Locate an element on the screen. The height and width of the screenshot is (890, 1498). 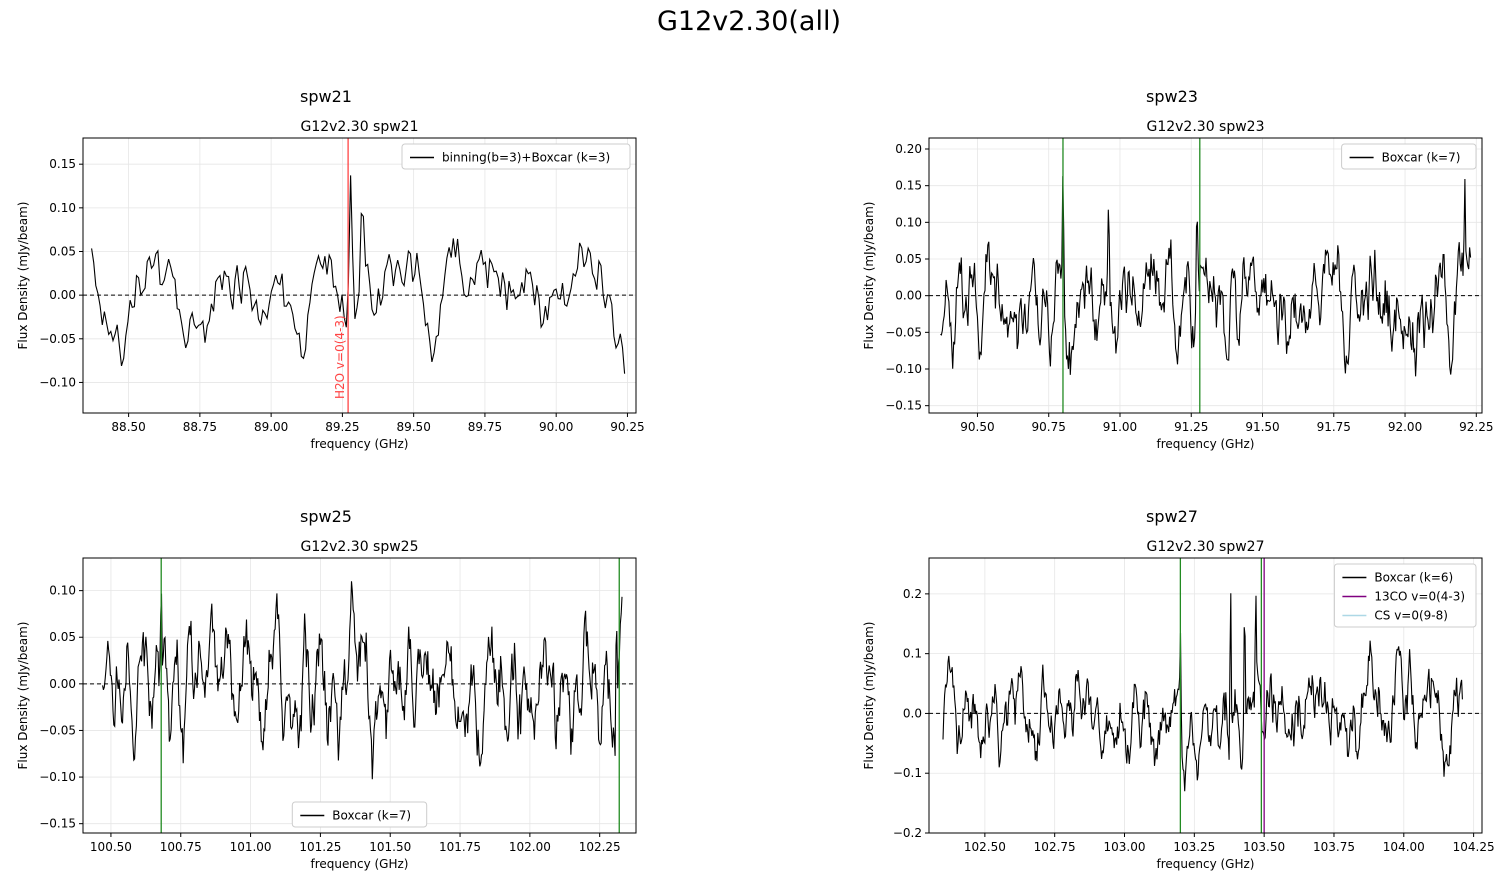
transition-label: H2O v=0(4-3) is located at coordinates (340, 357).